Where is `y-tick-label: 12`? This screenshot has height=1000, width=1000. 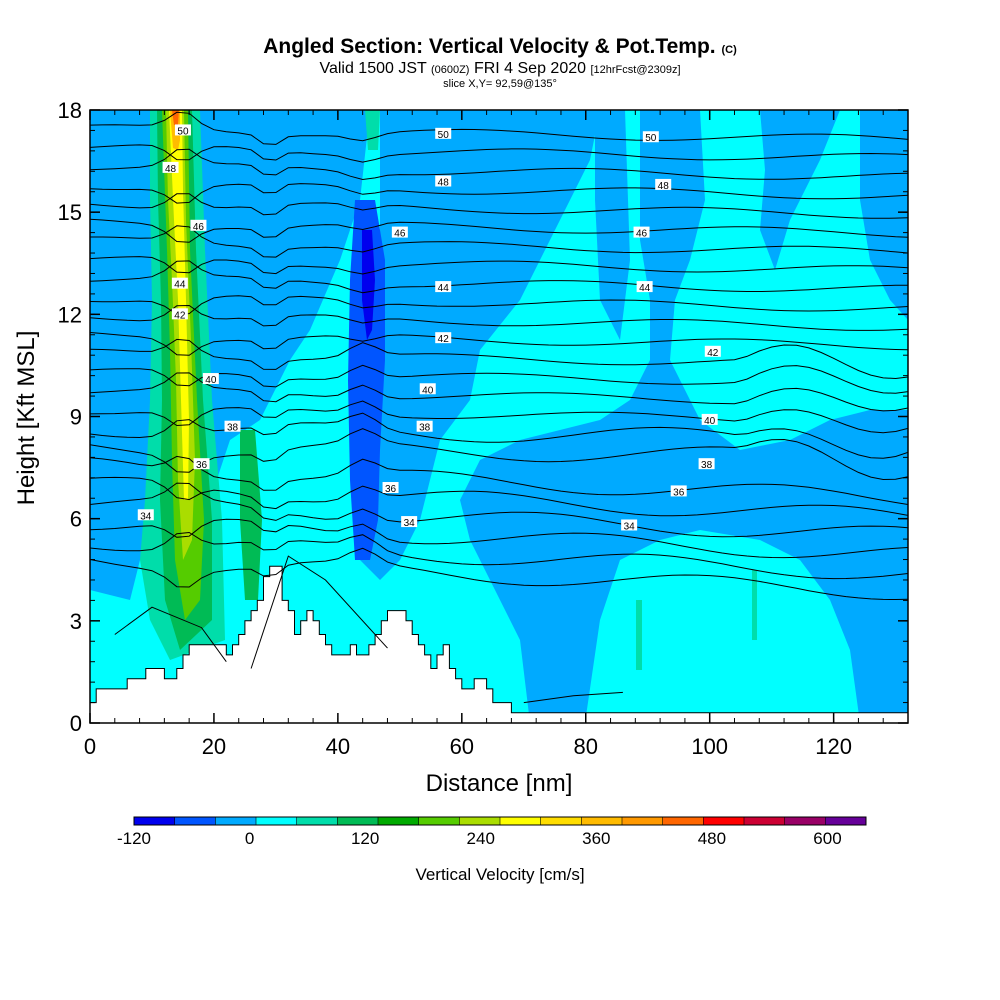
y-tick-label: 12 is located at coordinates (70, 314).